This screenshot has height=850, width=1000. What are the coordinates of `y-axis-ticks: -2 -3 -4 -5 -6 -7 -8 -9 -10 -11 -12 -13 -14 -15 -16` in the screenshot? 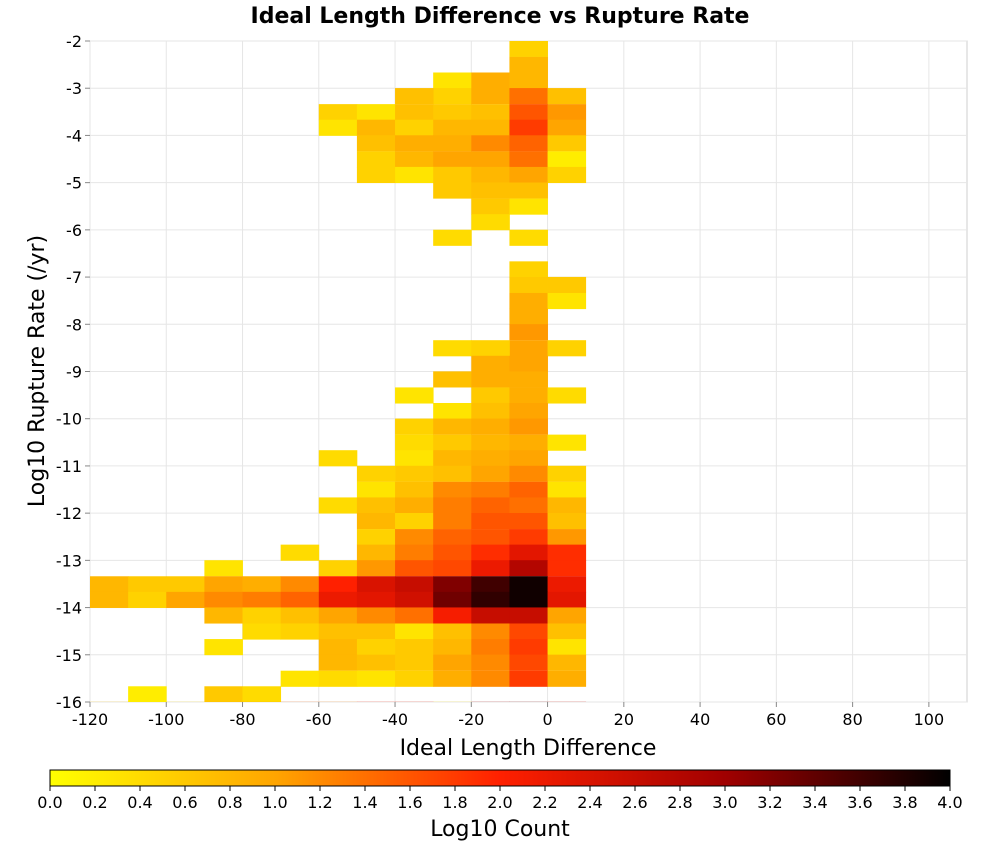 It's located at (73, 372).